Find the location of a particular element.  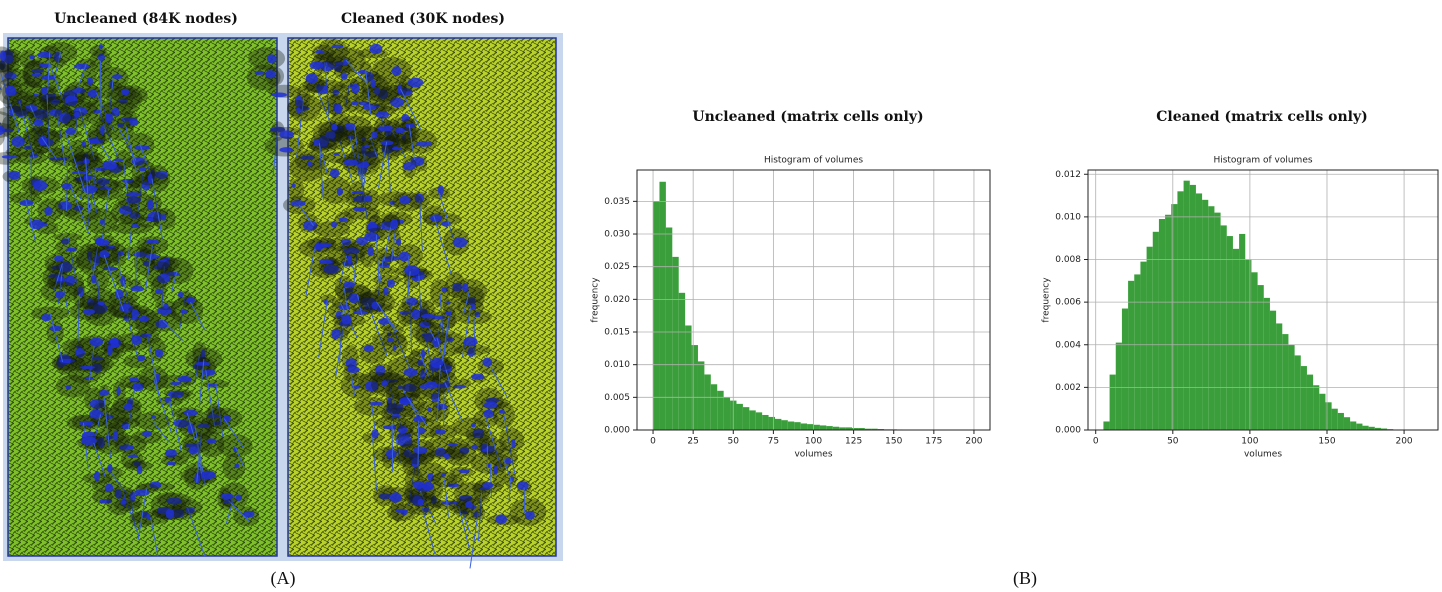

x-tick-label: 200 is located at coordinates (973, 442).